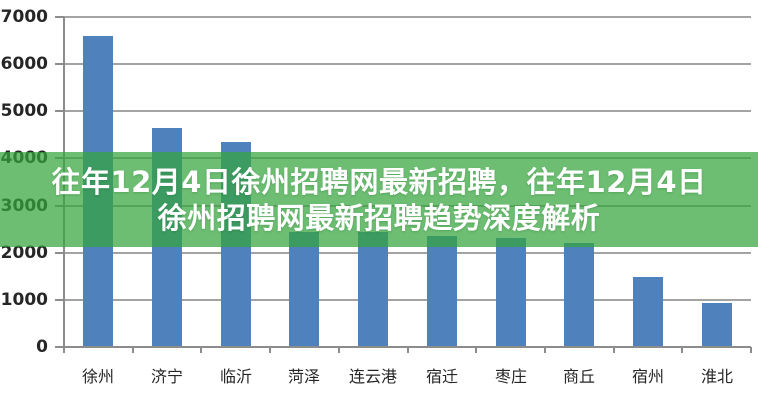 This screenshot has height=400, width=758. I want to click on x-axis-label: 枣庄, so click(510, 376).